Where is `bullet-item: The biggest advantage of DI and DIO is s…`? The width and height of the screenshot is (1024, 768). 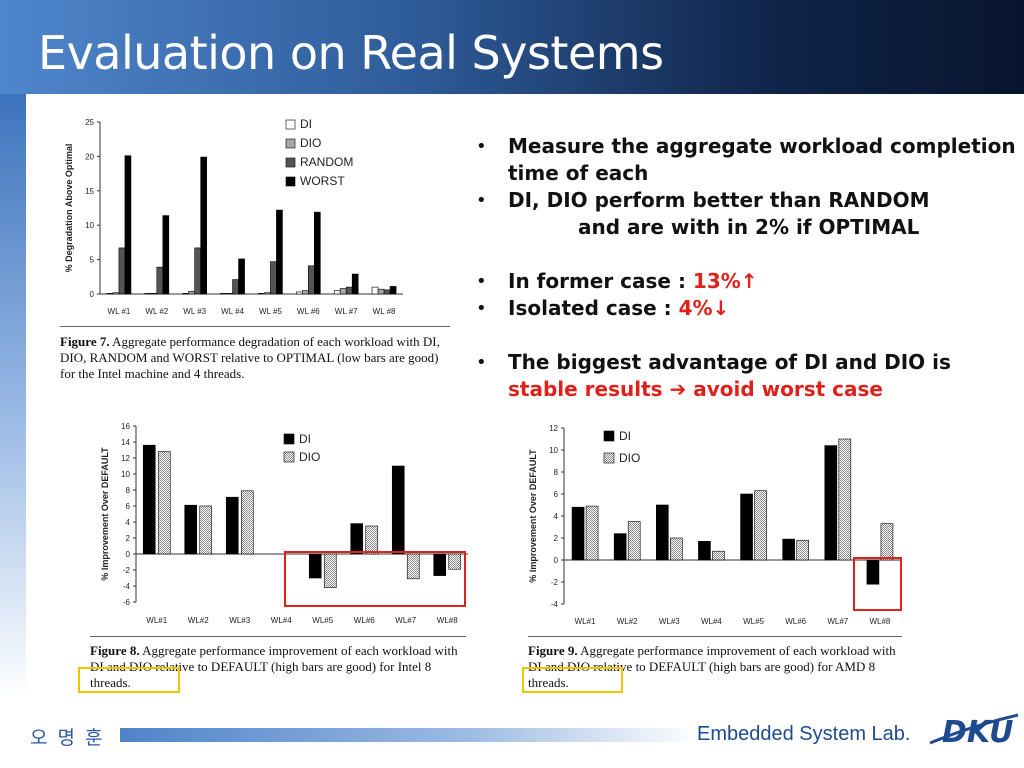 bullet-item: The biggest advantage of DI and DIO is s… is located at coordinates (746, 376).